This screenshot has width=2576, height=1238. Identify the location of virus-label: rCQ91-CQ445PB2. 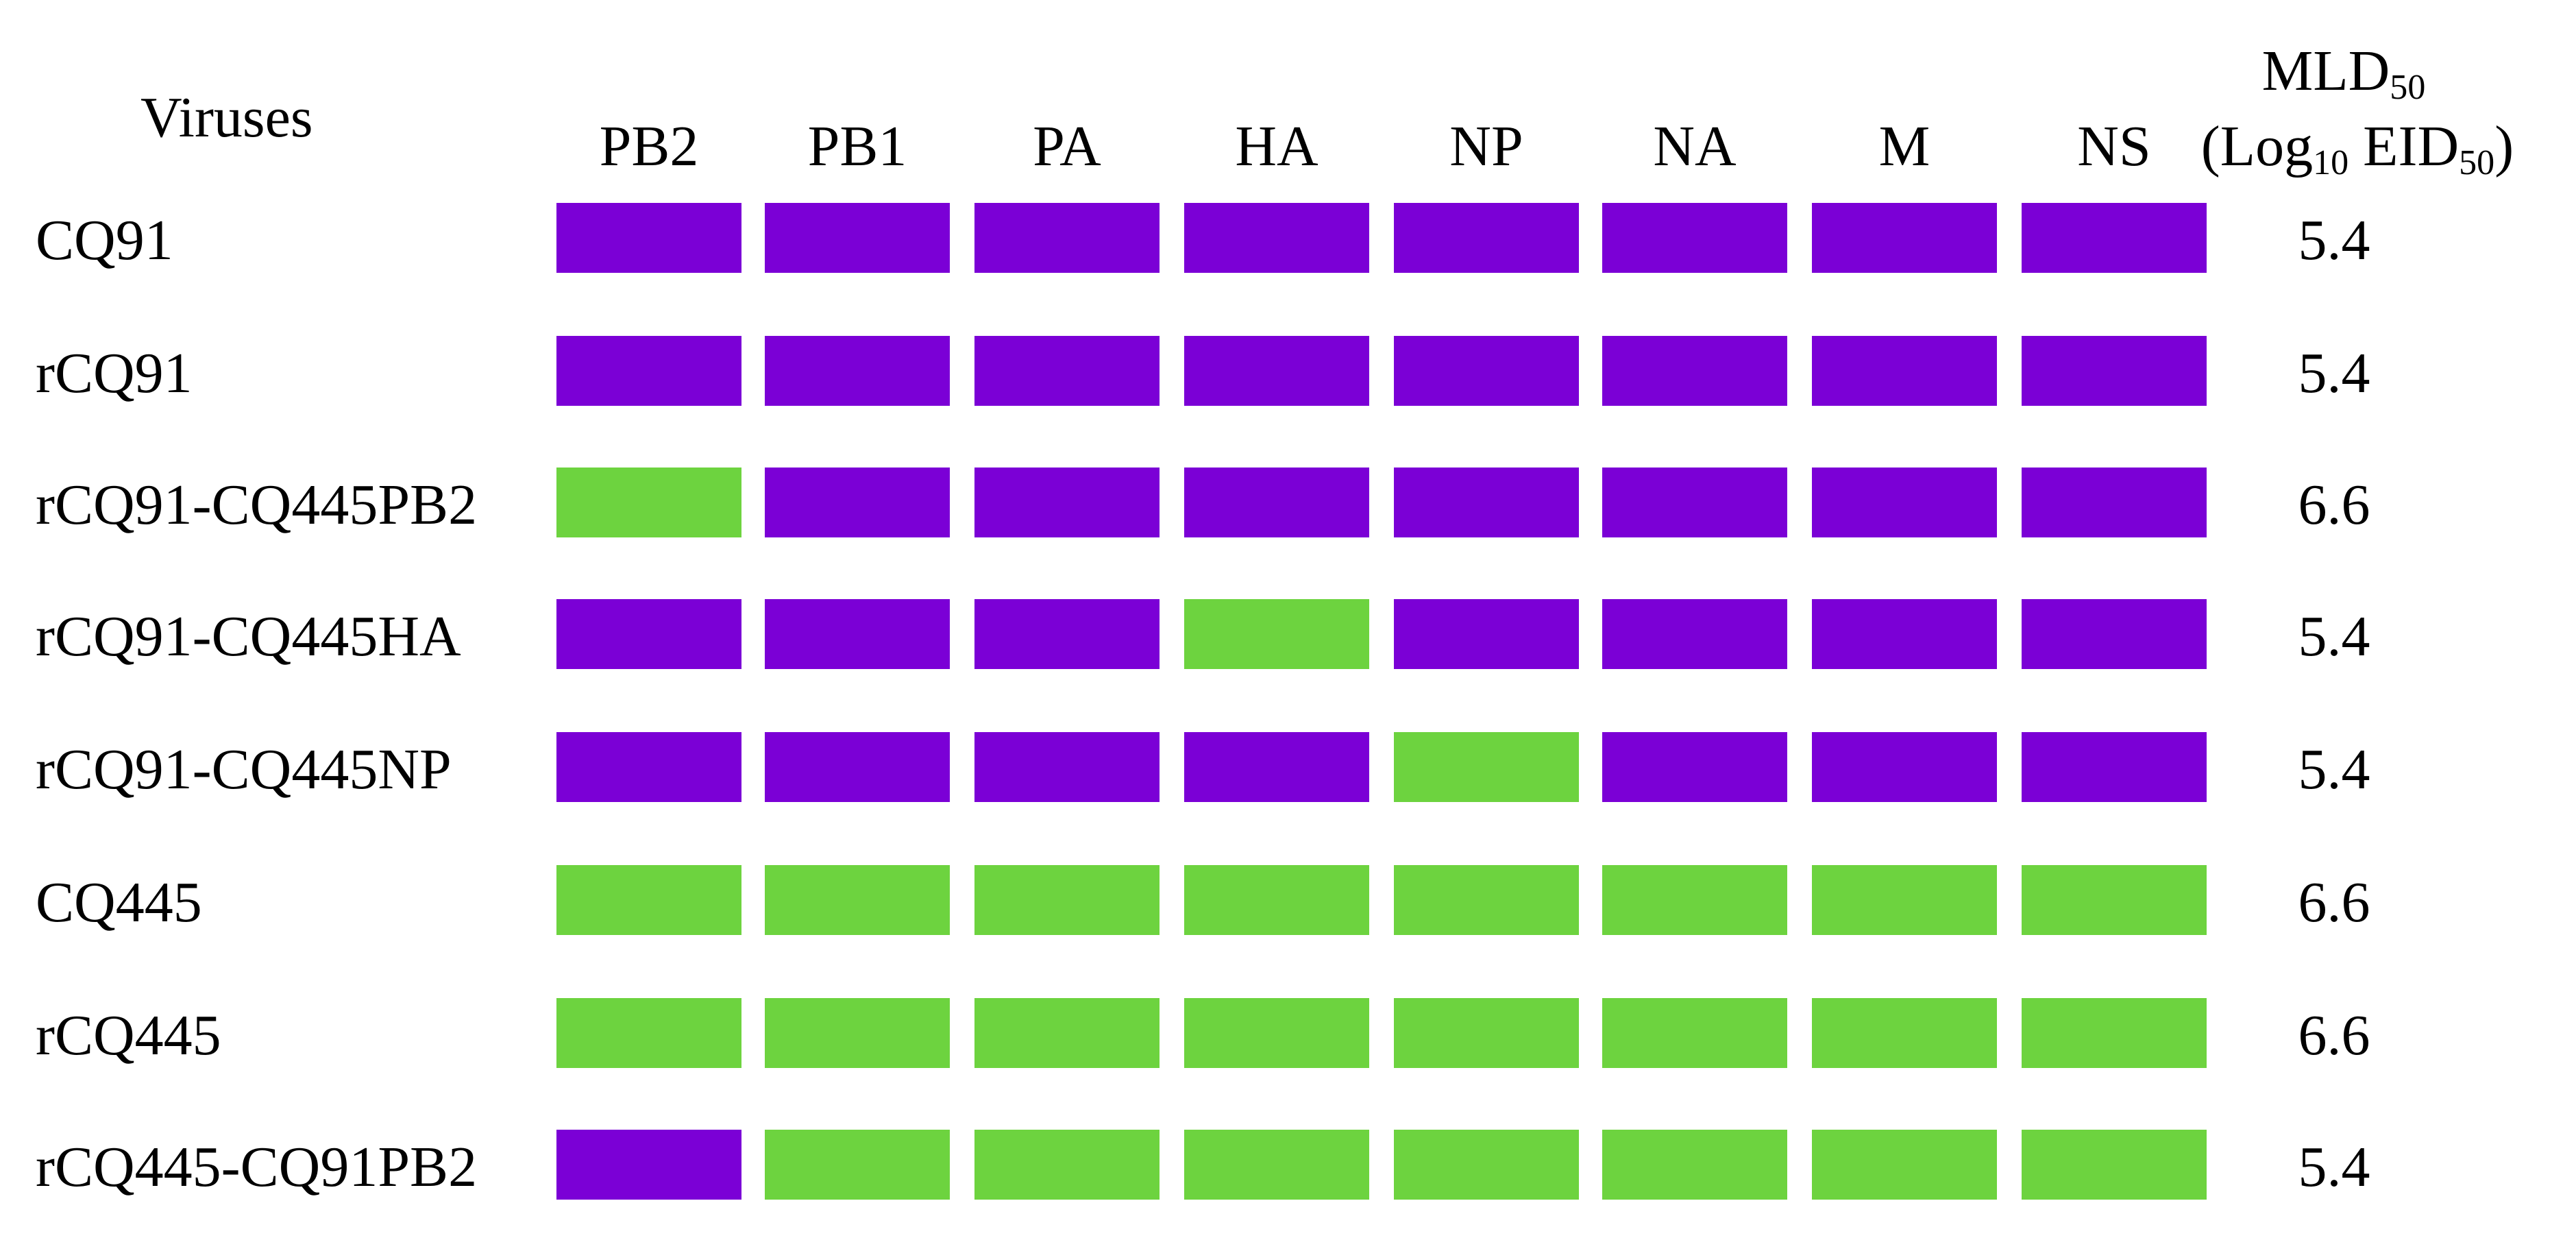
(257, 505).